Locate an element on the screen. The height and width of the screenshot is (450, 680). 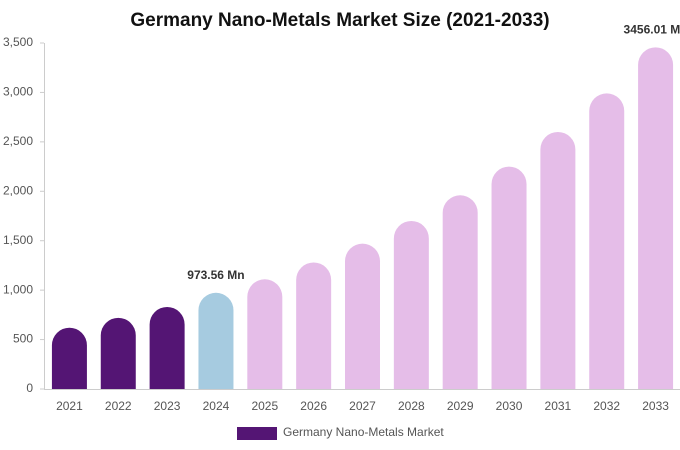
x-tick-label: 2028 is located at coordinates (411, 406).